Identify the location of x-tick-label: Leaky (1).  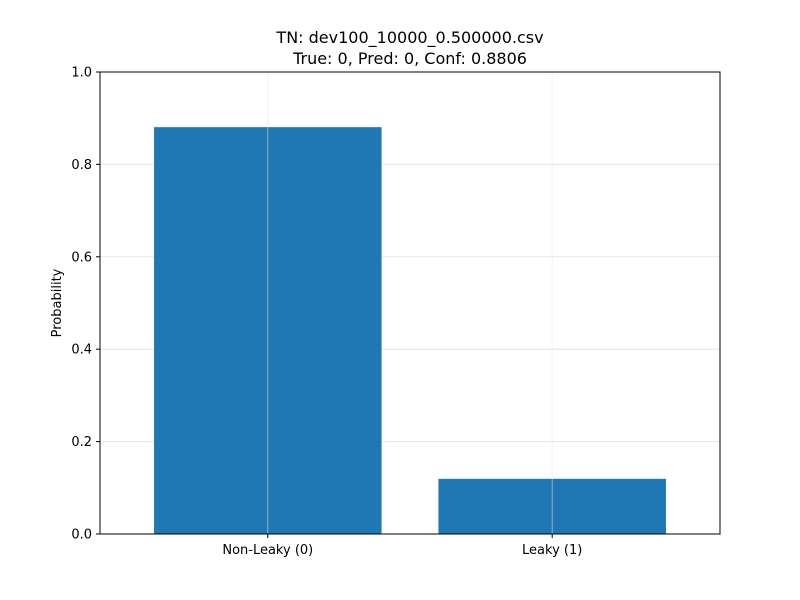
(552, 550).